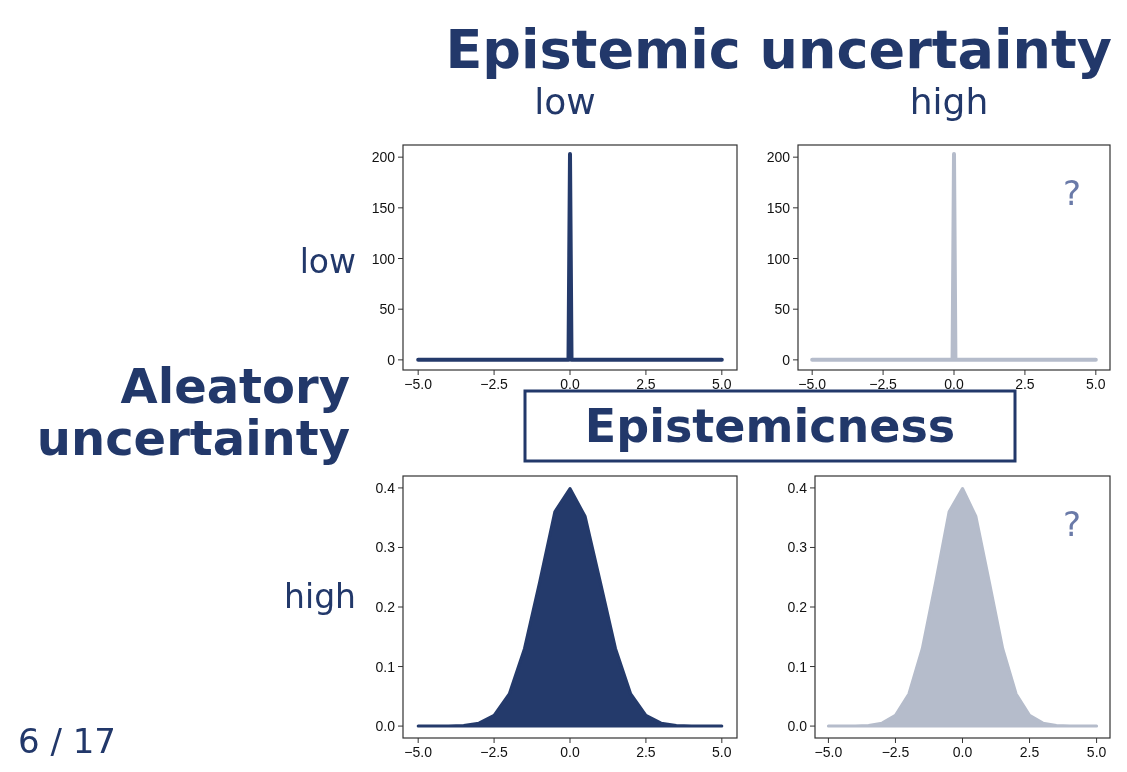 The image size is (1127, 772). Describe the element at coordinates (193, 412) in the screenshot. I see `text: Aleatory uncertainty` at that location.